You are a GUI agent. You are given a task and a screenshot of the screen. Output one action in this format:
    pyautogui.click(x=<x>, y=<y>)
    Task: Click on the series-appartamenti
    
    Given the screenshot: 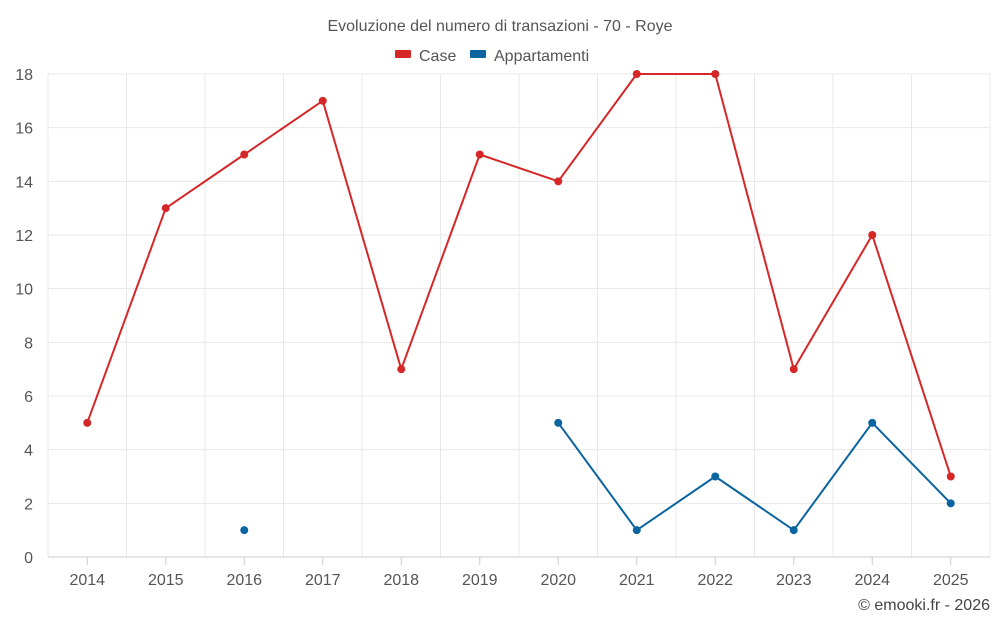 What is the action you would take?
    pyautogui.click(x=597, y=476)
    